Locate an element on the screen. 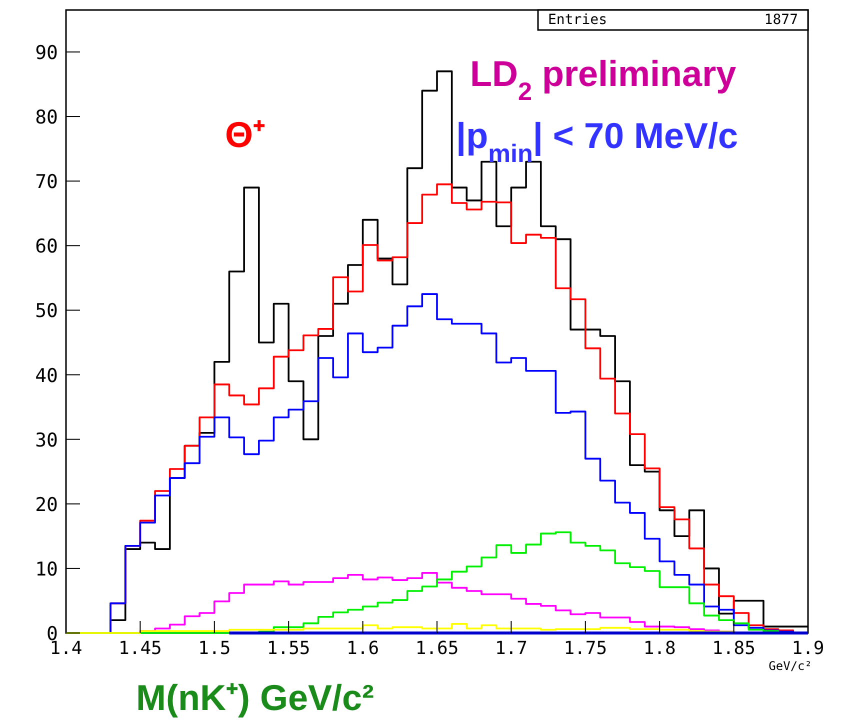  annotation: Θ⁺ is located at coordinates (245, 134).